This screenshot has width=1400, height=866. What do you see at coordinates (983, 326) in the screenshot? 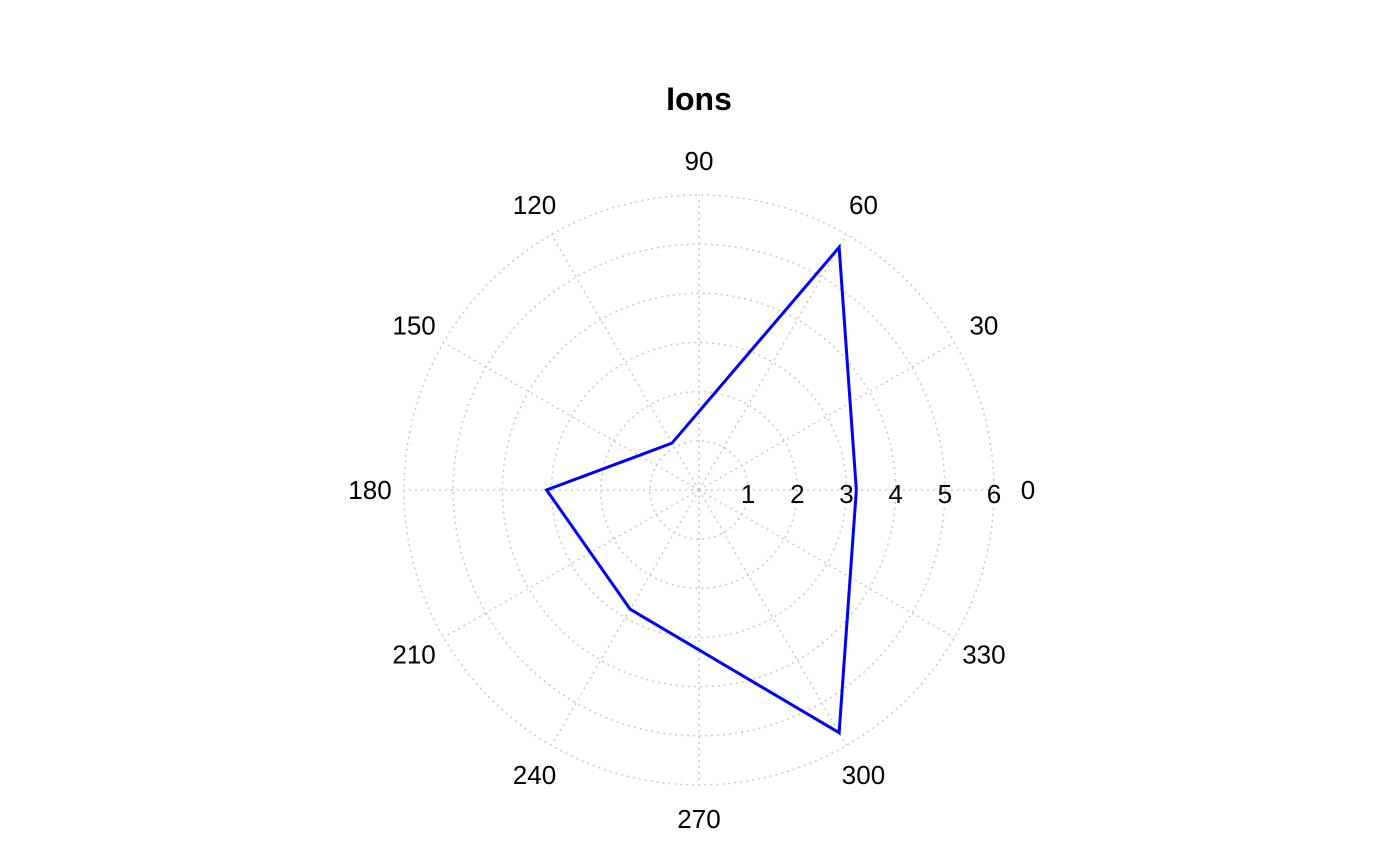
I see `angle-tick-label-30: 30` at bounding box center [983, 326].